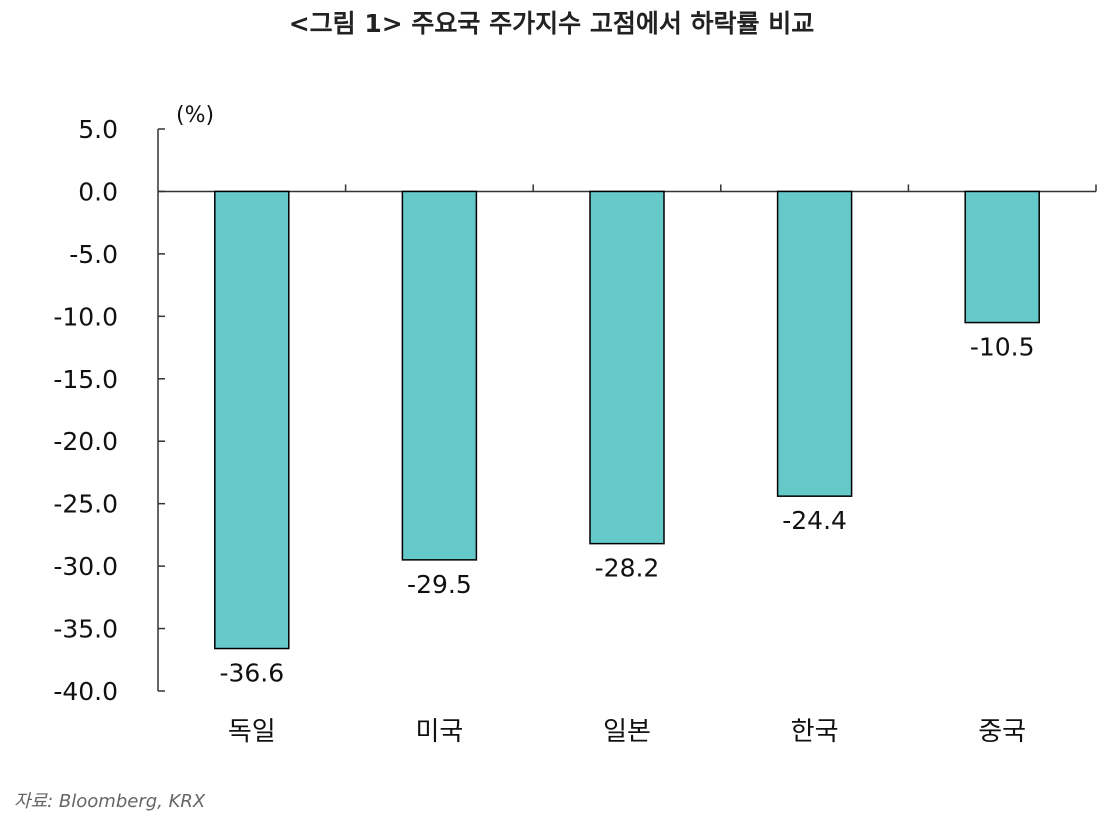  I want to click on y-tick-label: -30.0, so click(85, 566).